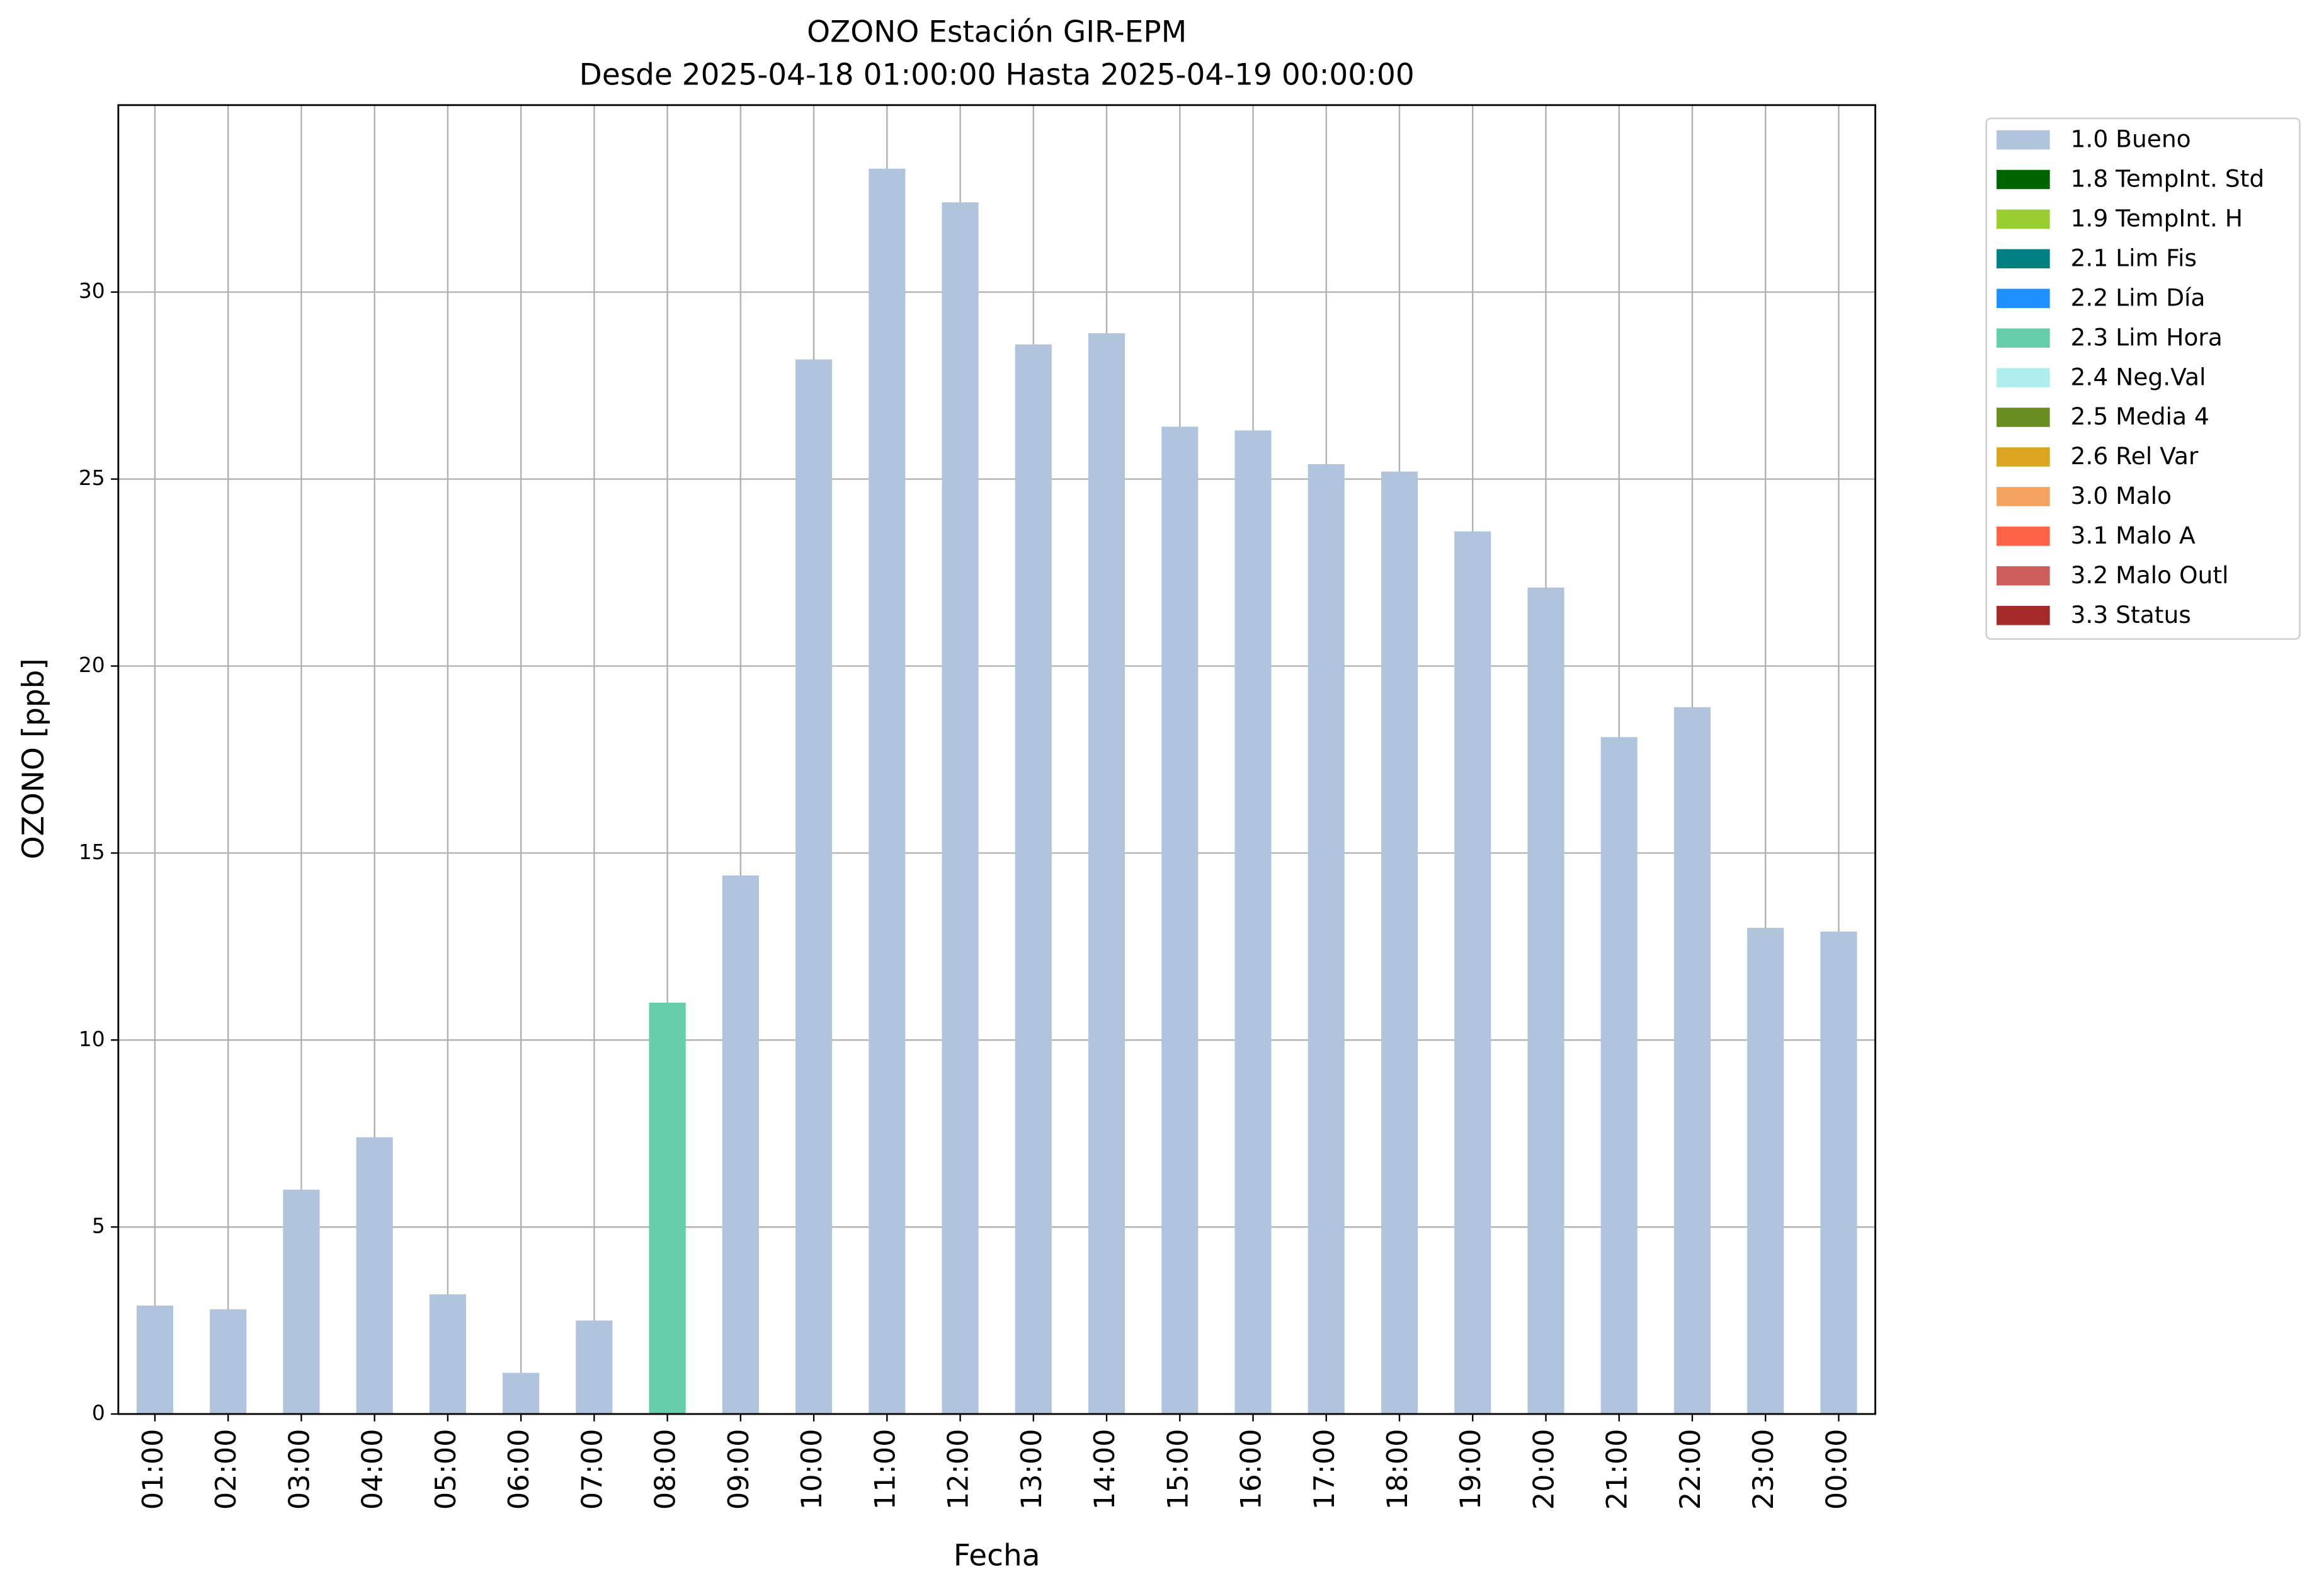 The width and height of the screenshot is (2319, 1596). Describe the element at coordinates (2168, 179) in the screenshot. I see `legend-label: 1.8 TempInt. Std` at that location.